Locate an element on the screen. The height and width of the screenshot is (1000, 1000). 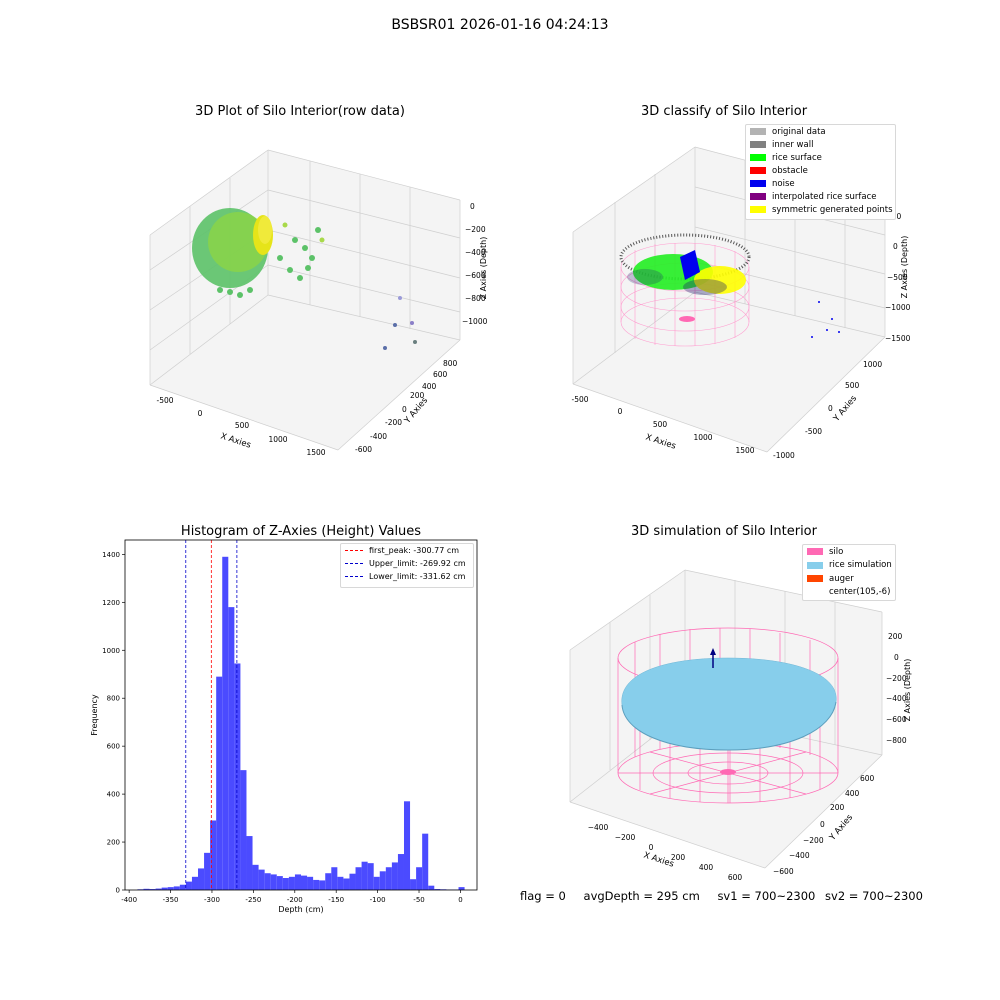
histogram-xlabel: Depth (cm) is located at coordinates (300, 909).